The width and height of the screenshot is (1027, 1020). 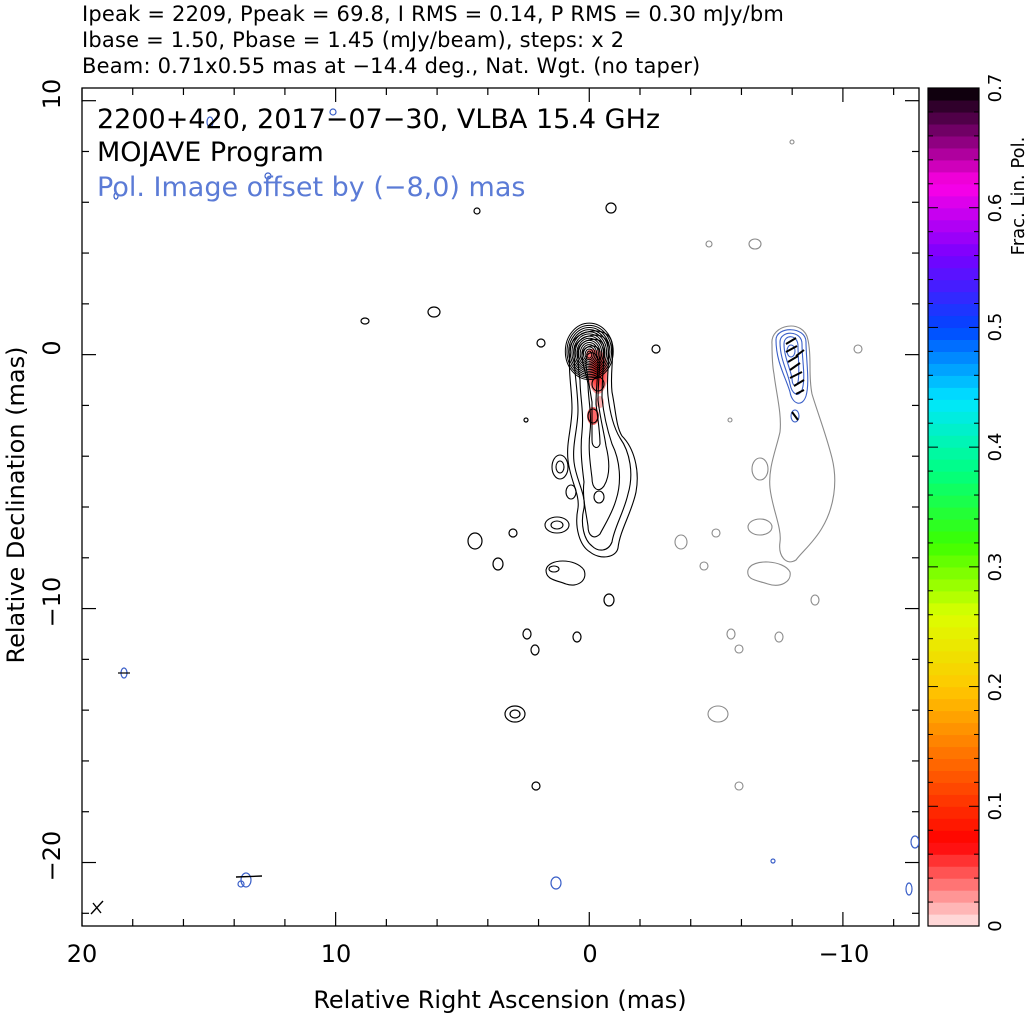 I want to click on colorbar-tick-0.2: 0.2, so click(x=995, y=687).